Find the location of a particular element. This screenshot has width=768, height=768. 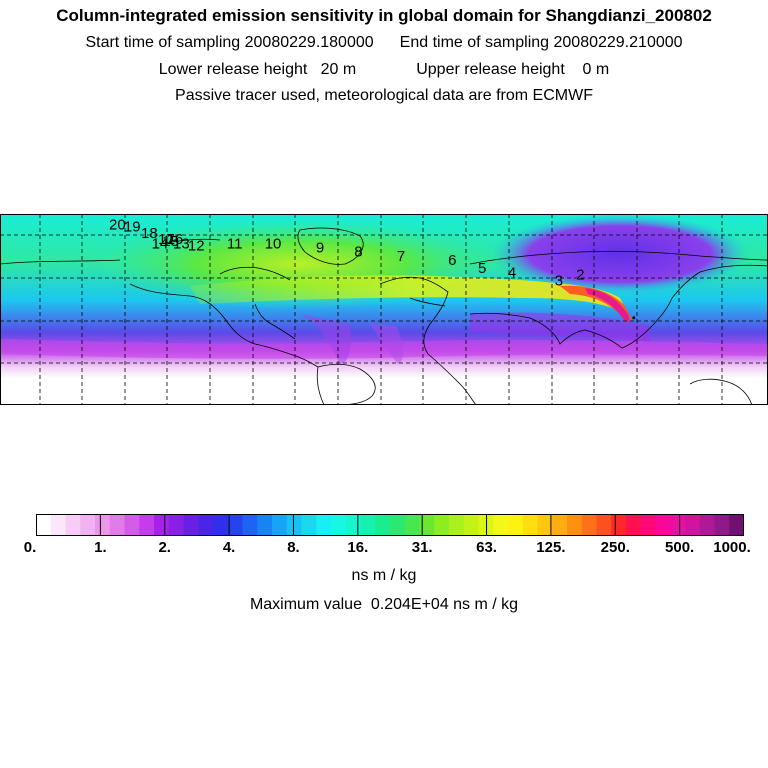

trajectory-label: 9 is located at coordinates (320, 247).